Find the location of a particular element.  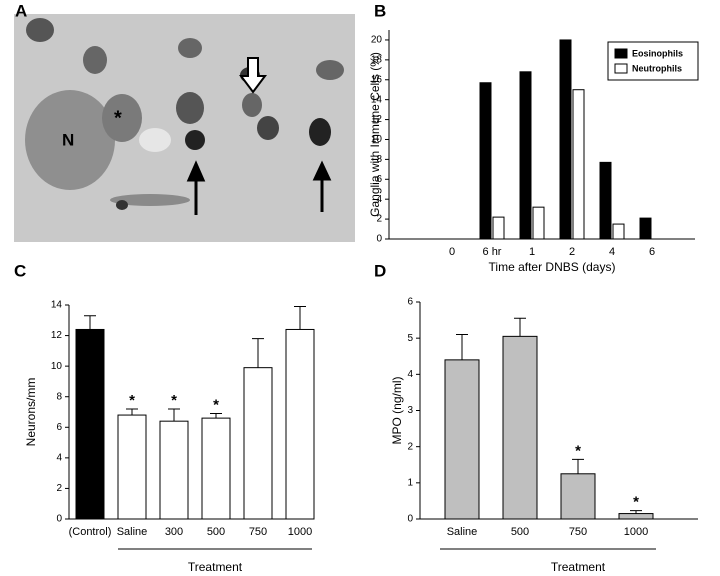

x-tick-label: 4 is located at coordinates (612, 252).